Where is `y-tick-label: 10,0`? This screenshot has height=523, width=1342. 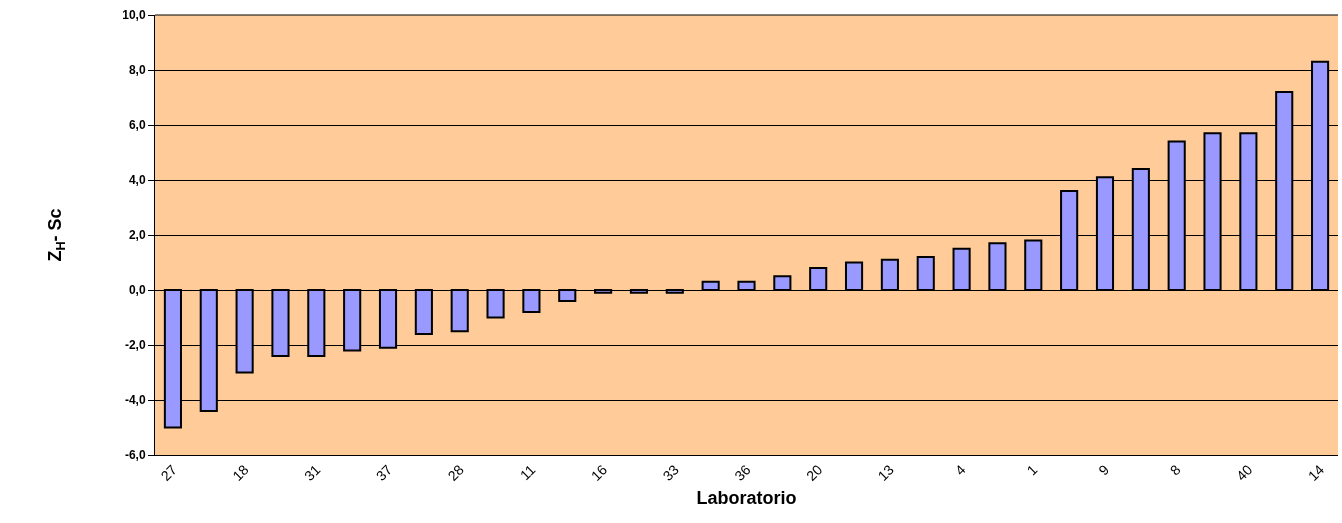 y-tick-label: 10,0 is located at coordinates (134, 15).